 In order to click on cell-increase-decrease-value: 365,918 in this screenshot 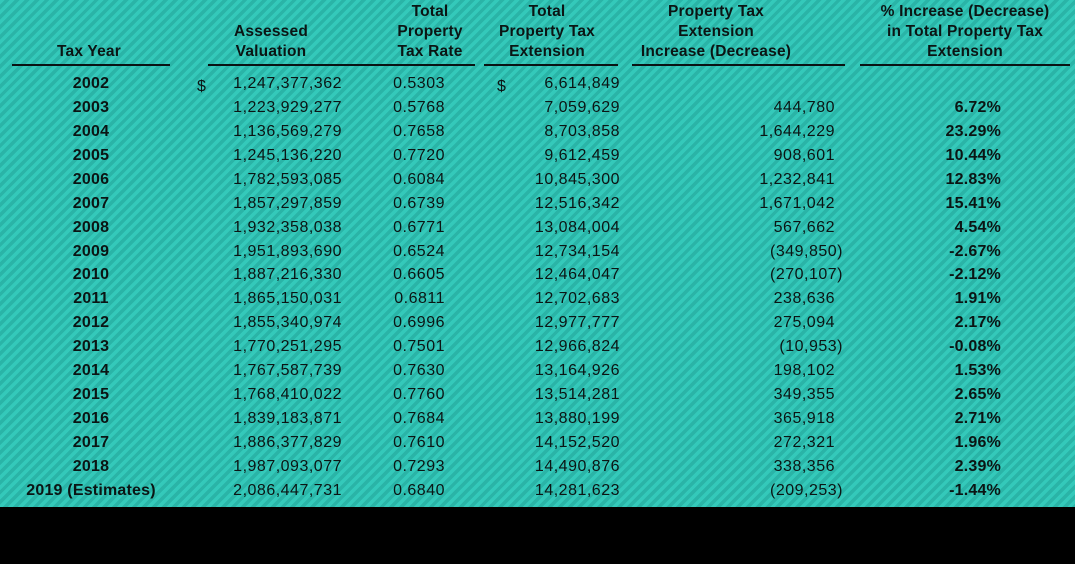, I will do `click(804, 419)`.